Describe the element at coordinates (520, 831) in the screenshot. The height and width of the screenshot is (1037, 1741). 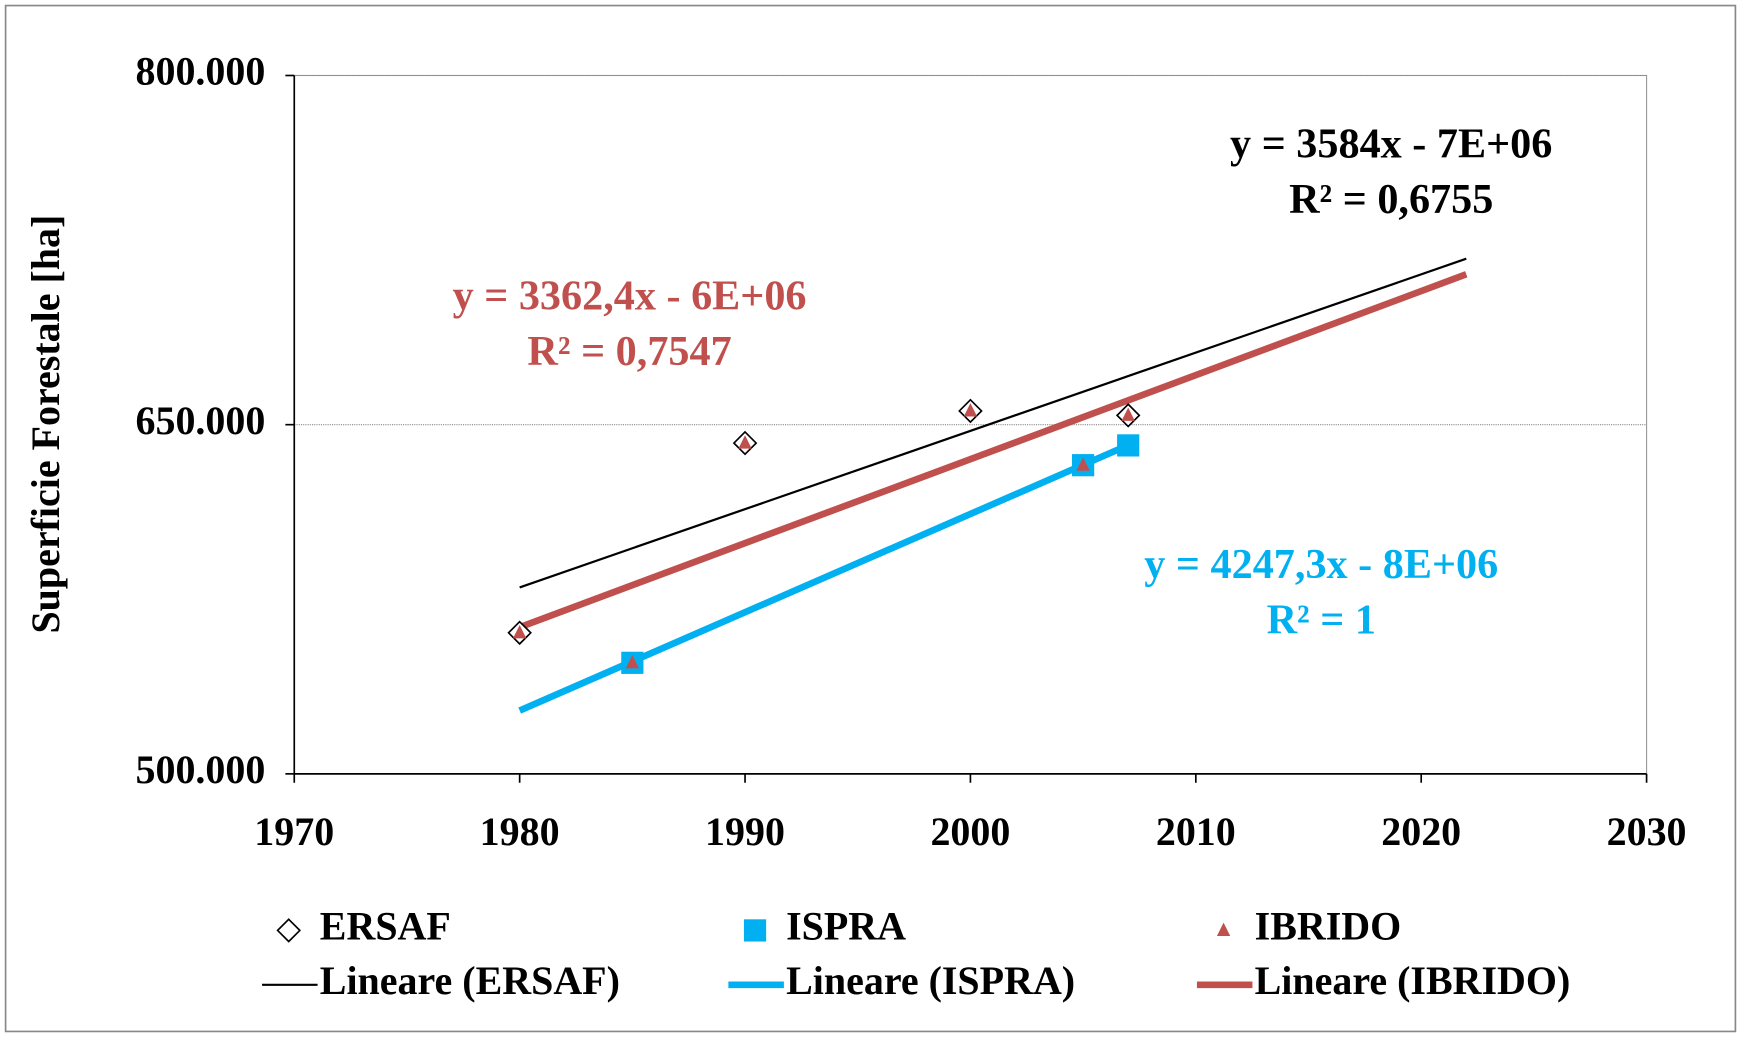
I see `x-tick-label: 1980` at that location.